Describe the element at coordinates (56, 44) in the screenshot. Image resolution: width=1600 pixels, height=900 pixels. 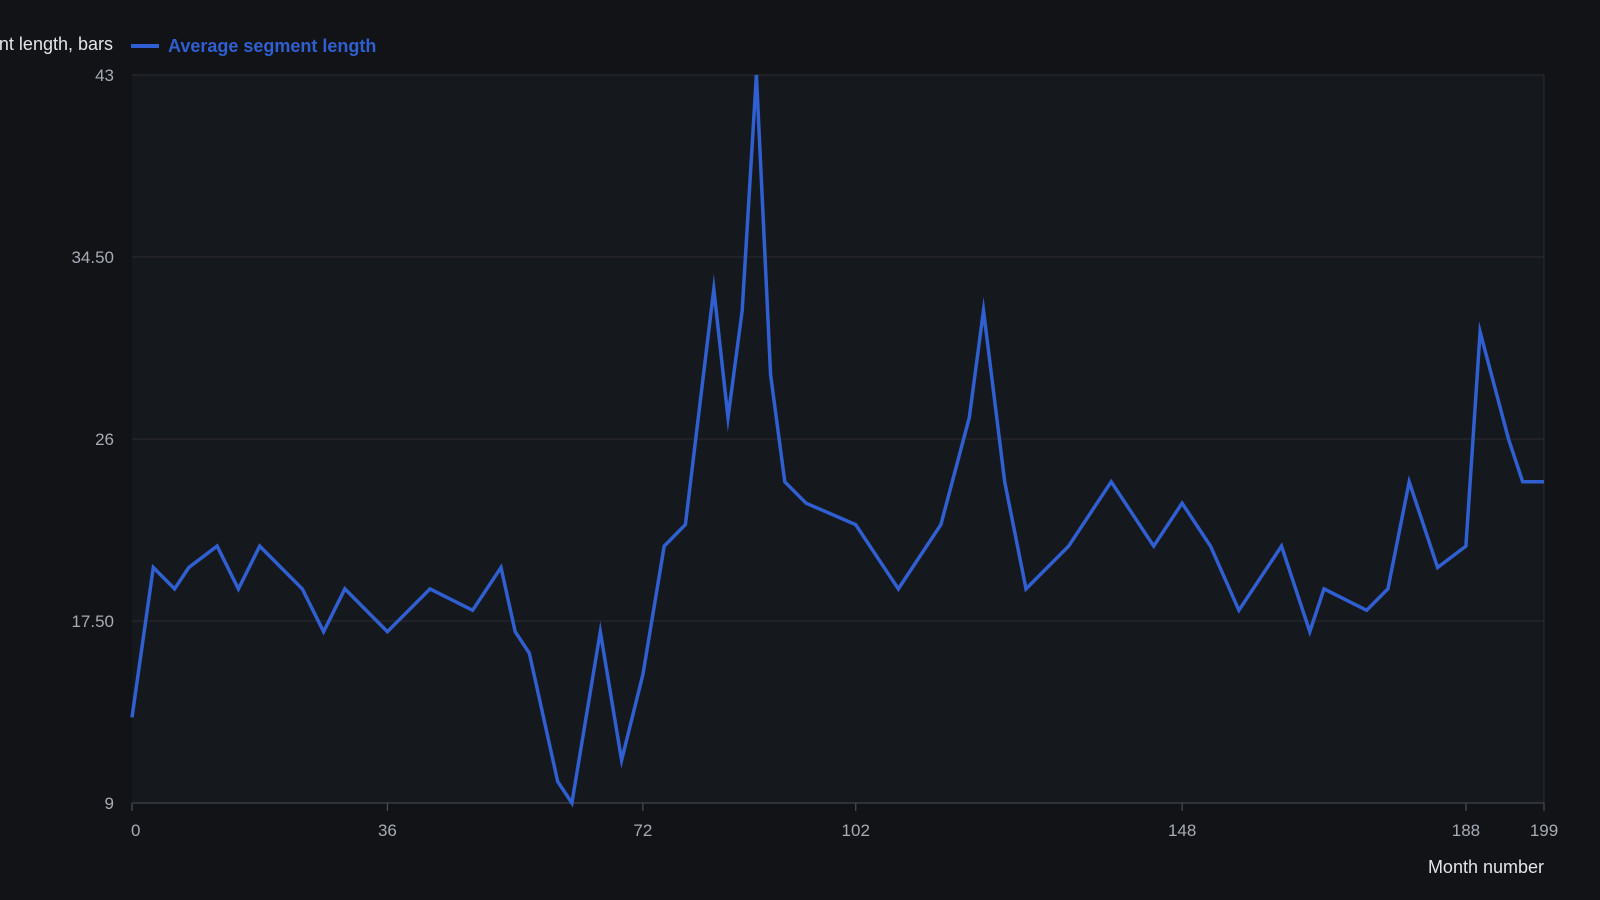
I see `y-axis-title: Average segment length, bars` at that location.